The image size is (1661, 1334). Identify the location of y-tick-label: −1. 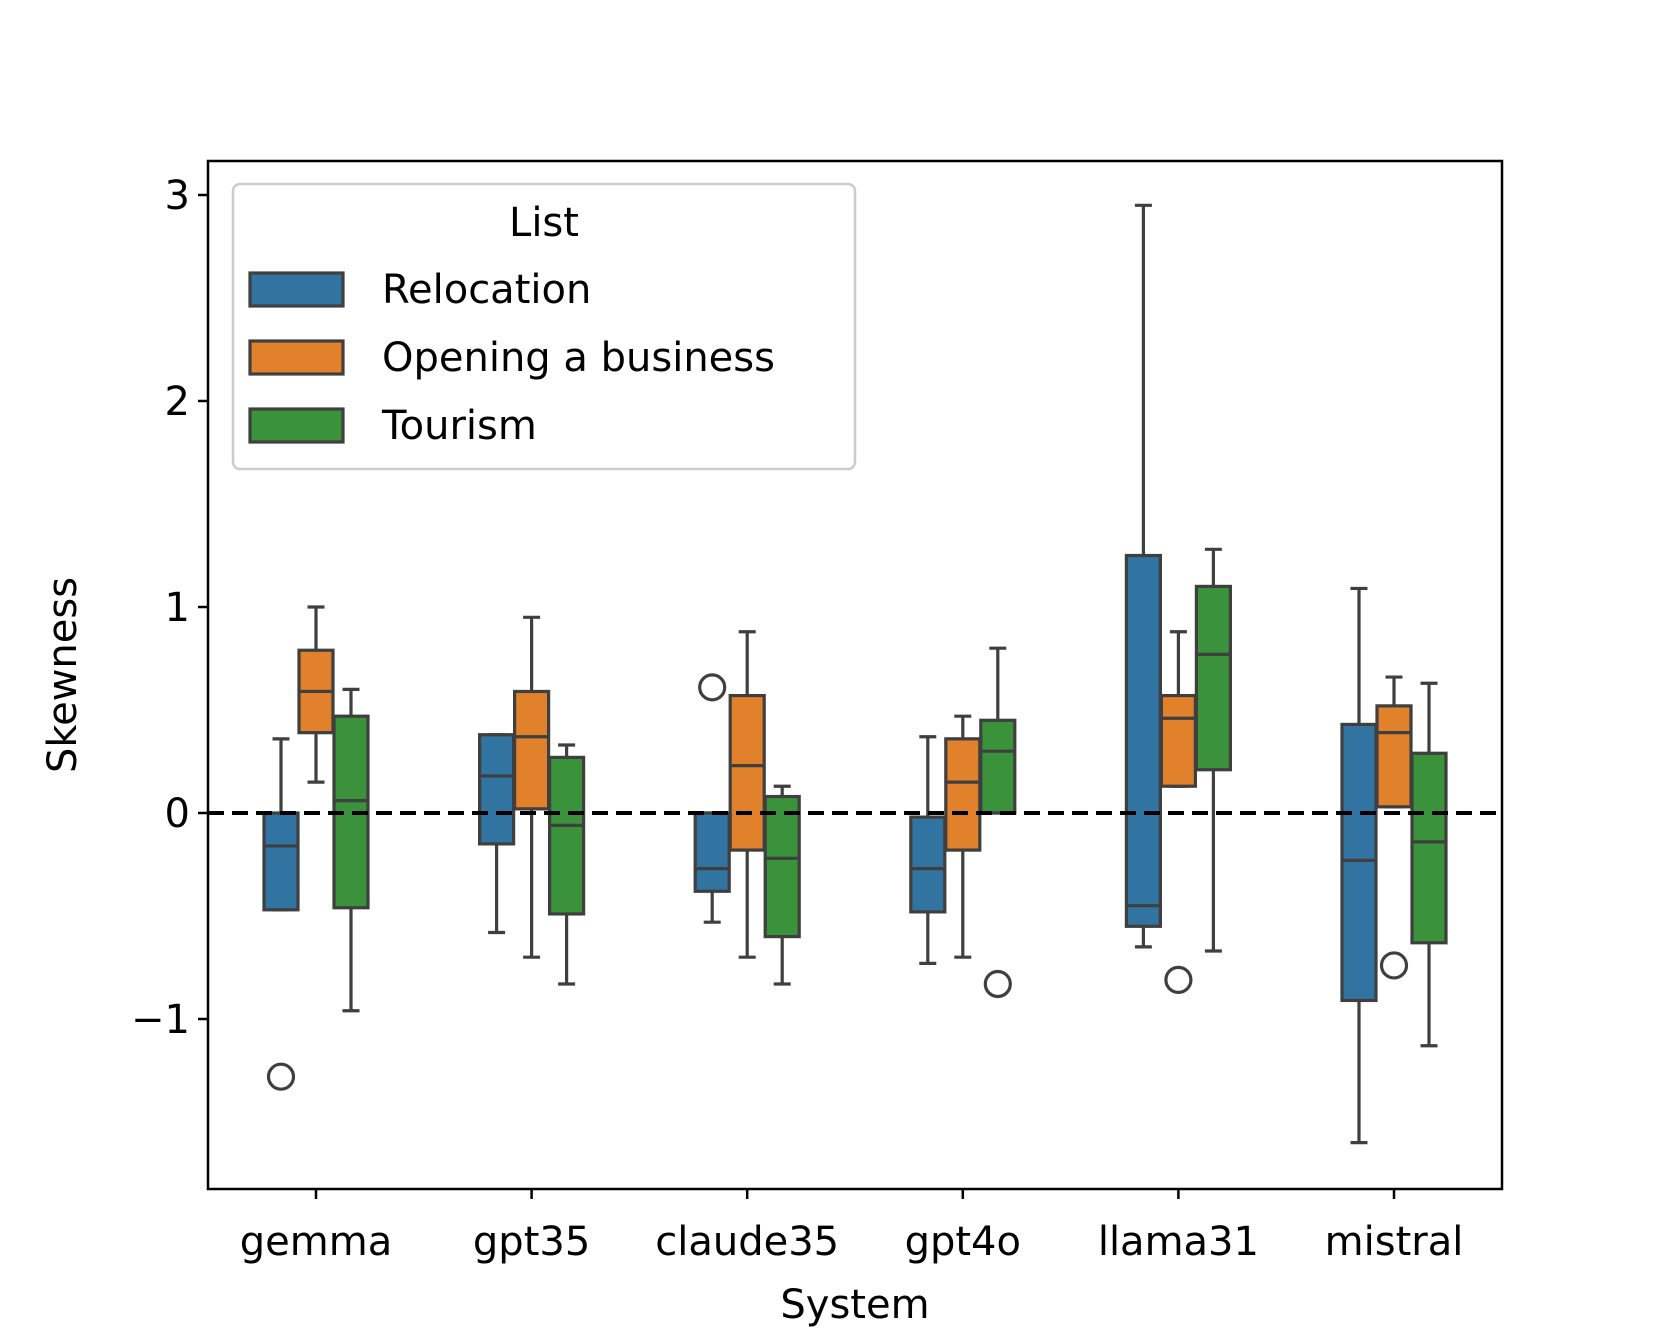
(160, 1020).